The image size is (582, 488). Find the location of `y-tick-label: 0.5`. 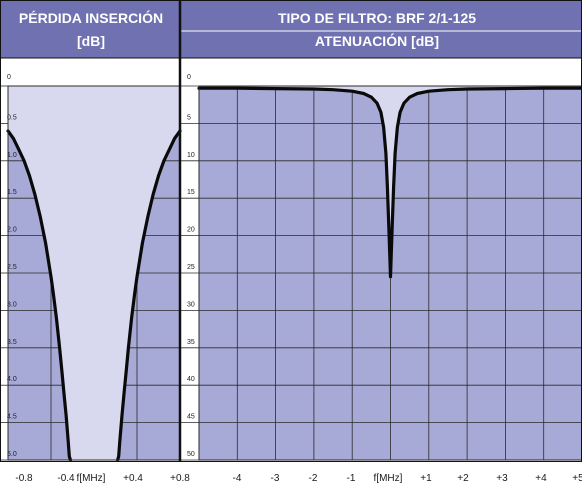

y-tick-label: 0.5 is located at coordinates (12, 117).